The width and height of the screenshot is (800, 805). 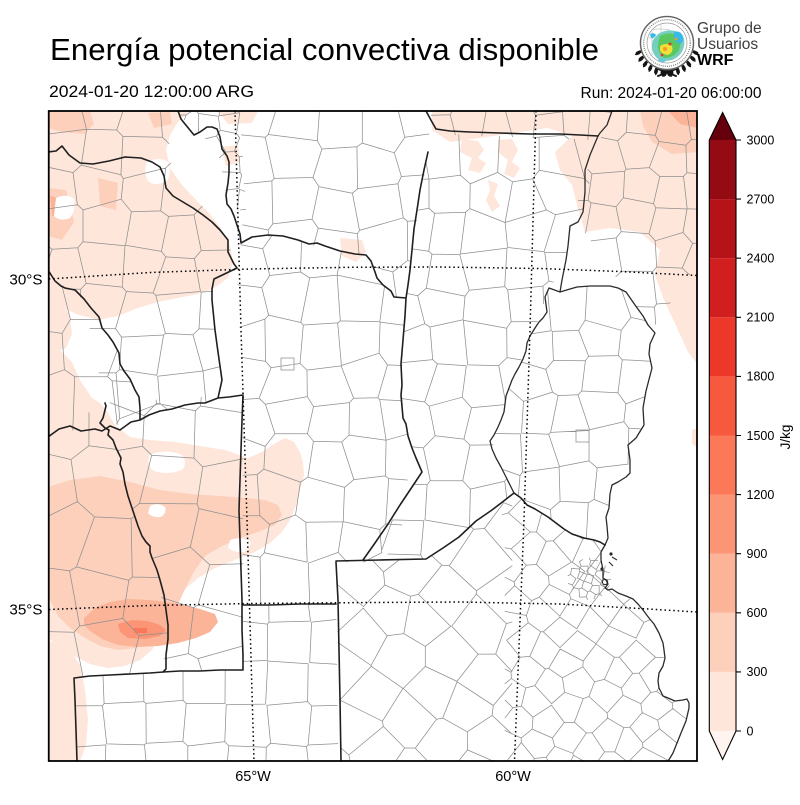 I want to click on svg-text: 1800, so click(x=761, y=377).